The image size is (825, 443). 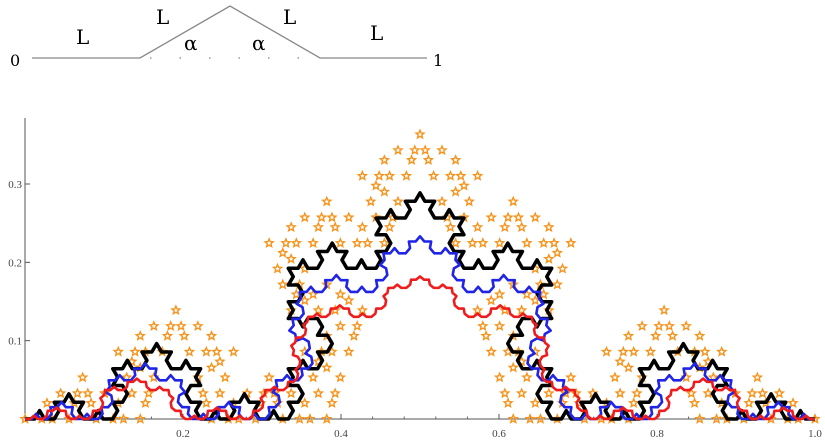 I want to click on segment-label-3: L, so click(x=289, y=17).